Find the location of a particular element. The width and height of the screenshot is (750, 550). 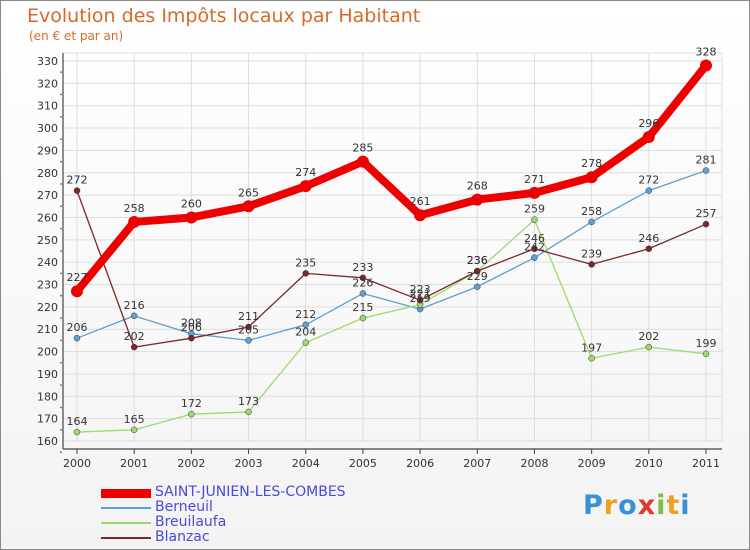

data-label: 236 is located at coordinates (477, 260).